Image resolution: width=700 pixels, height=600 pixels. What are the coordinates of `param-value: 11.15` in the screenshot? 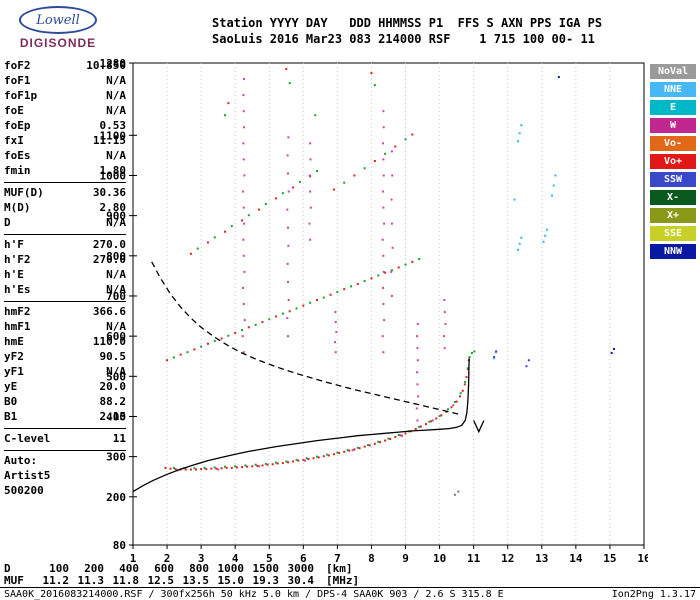 It's located at (109, 140).